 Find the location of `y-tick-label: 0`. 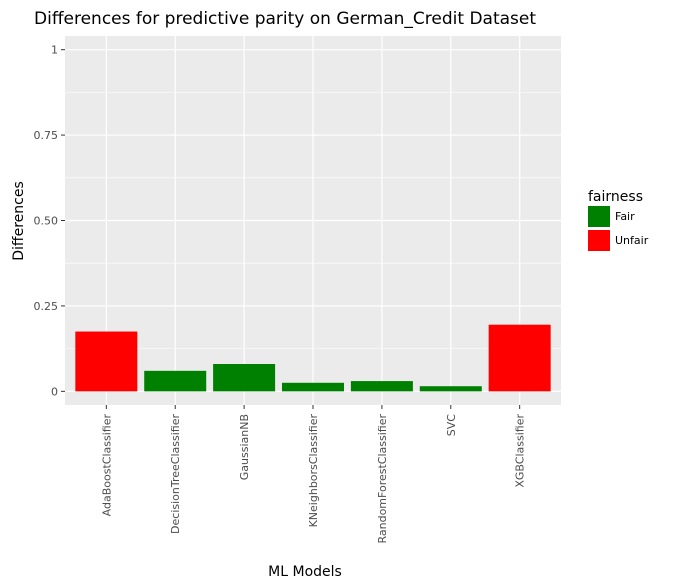

y-tick-label: 0 is located at coordinates (54, 391).